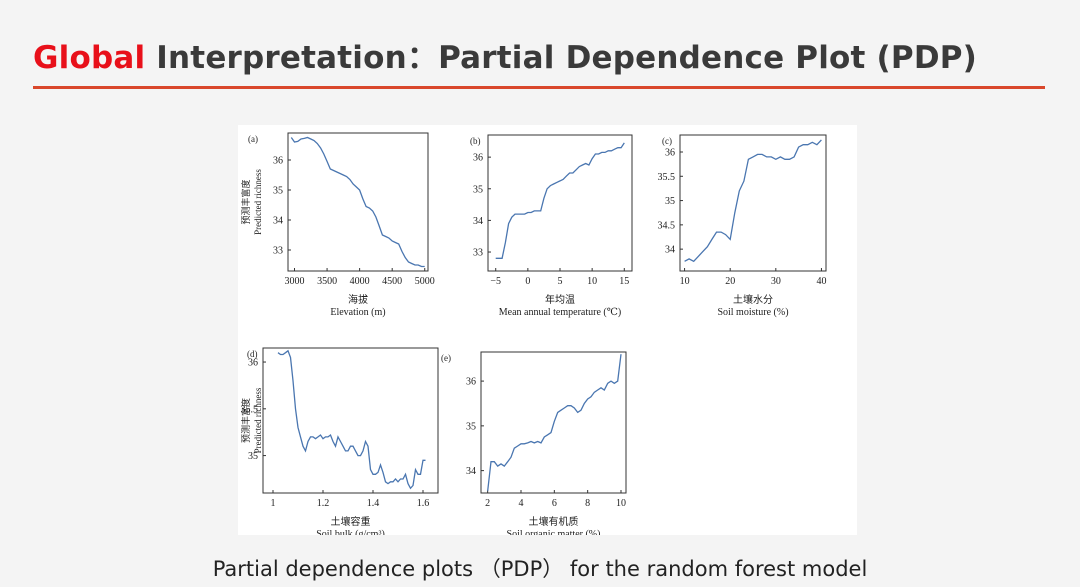  I want to click on panel-a-ytick-label: 35, so click(278, 191).